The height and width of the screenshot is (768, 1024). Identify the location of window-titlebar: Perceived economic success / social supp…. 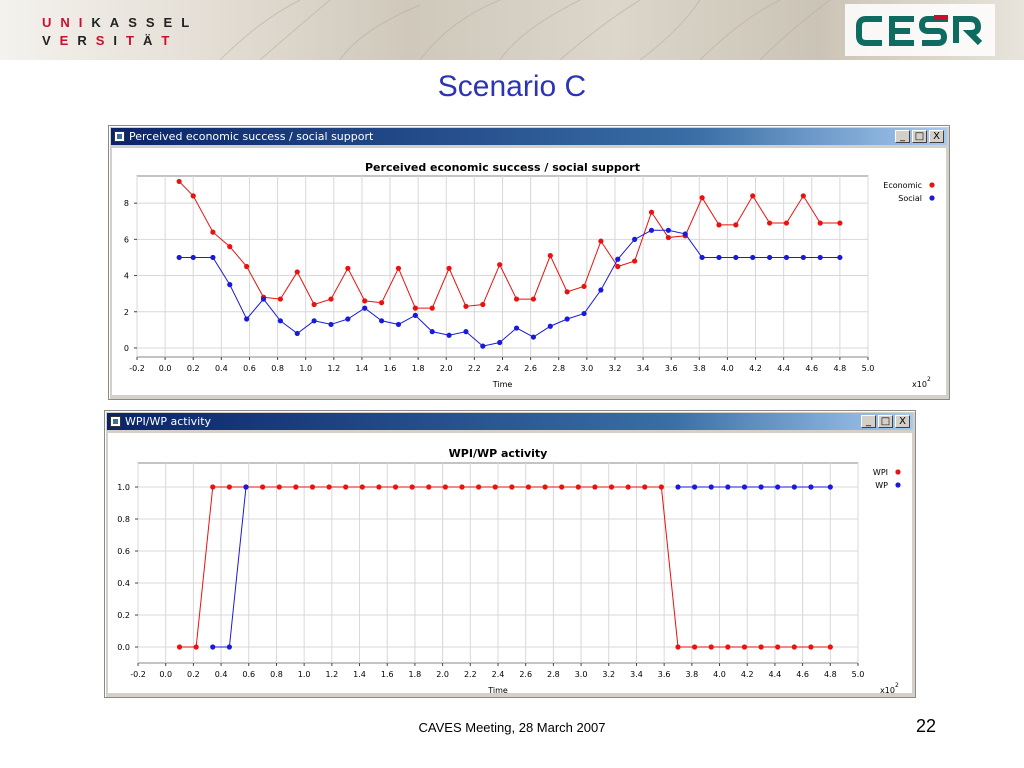
(529, 136).